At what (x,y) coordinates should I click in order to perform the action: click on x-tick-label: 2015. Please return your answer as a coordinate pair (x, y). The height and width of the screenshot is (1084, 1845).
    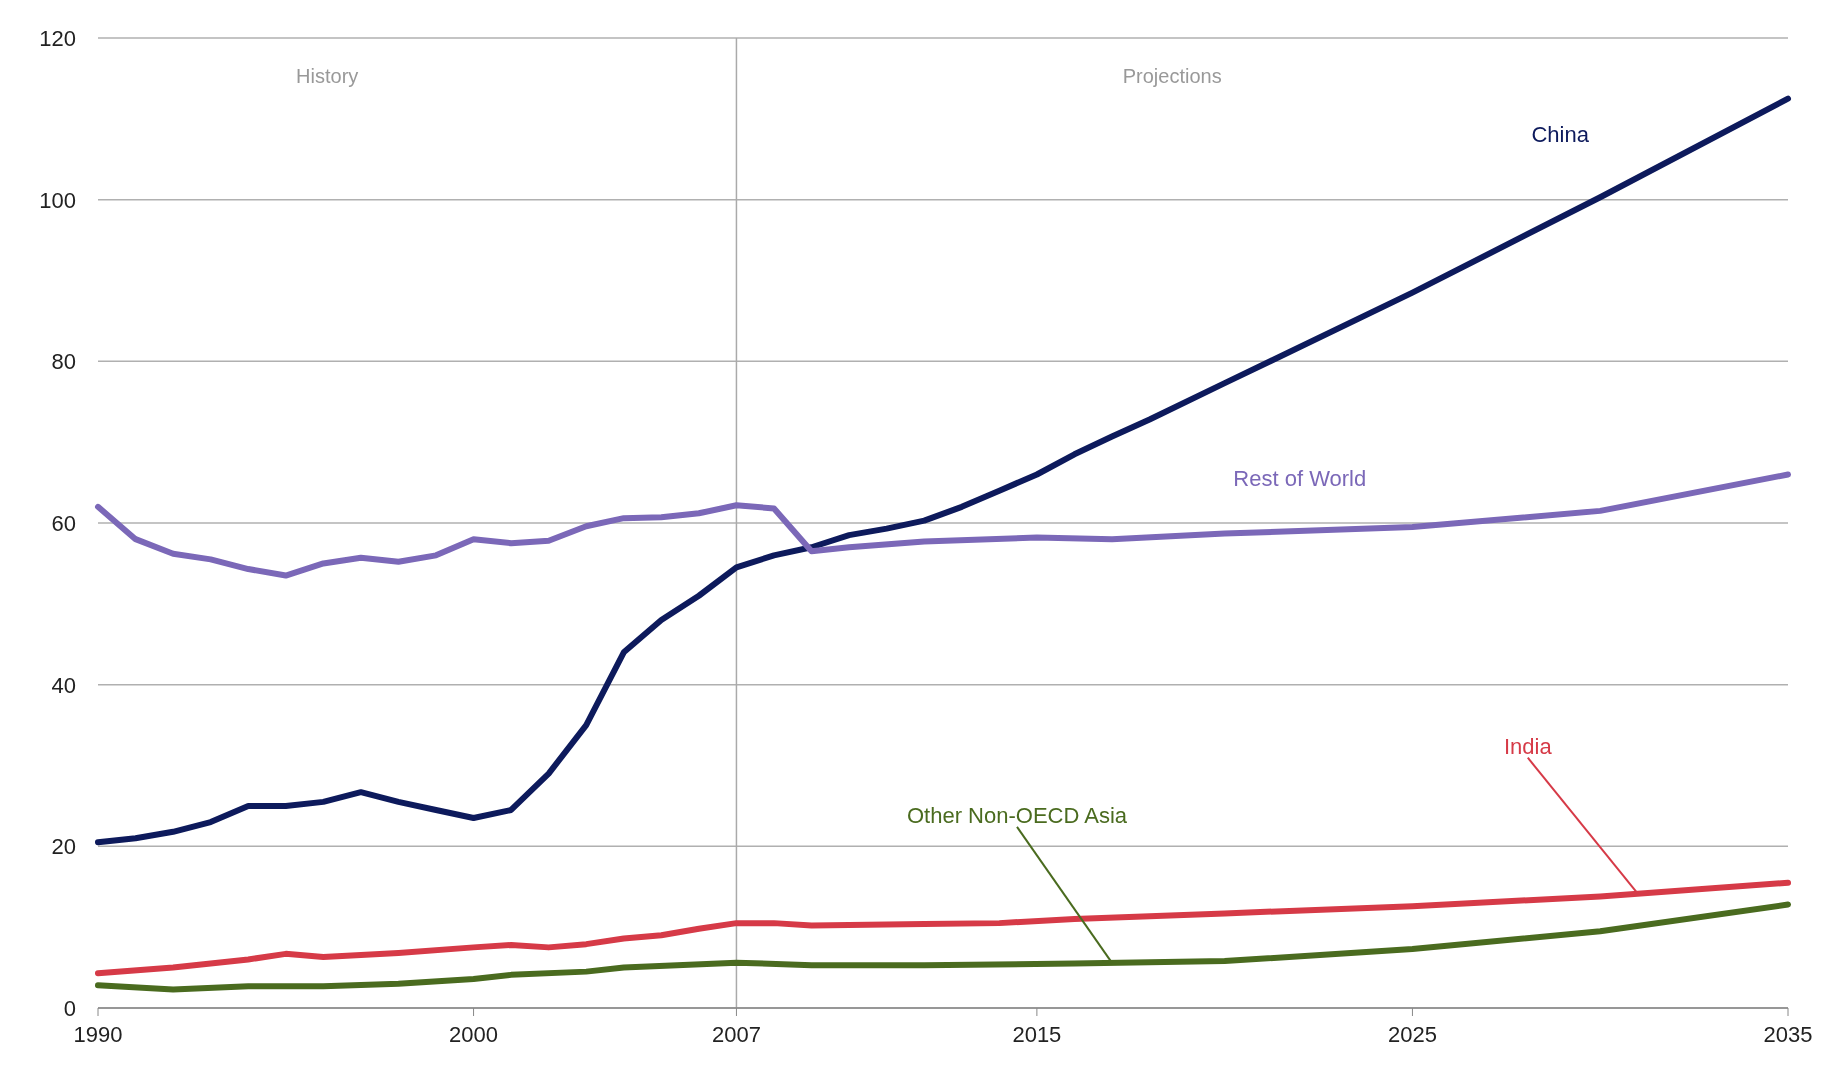
    Looking at the image, I should click on (1037, 1034).